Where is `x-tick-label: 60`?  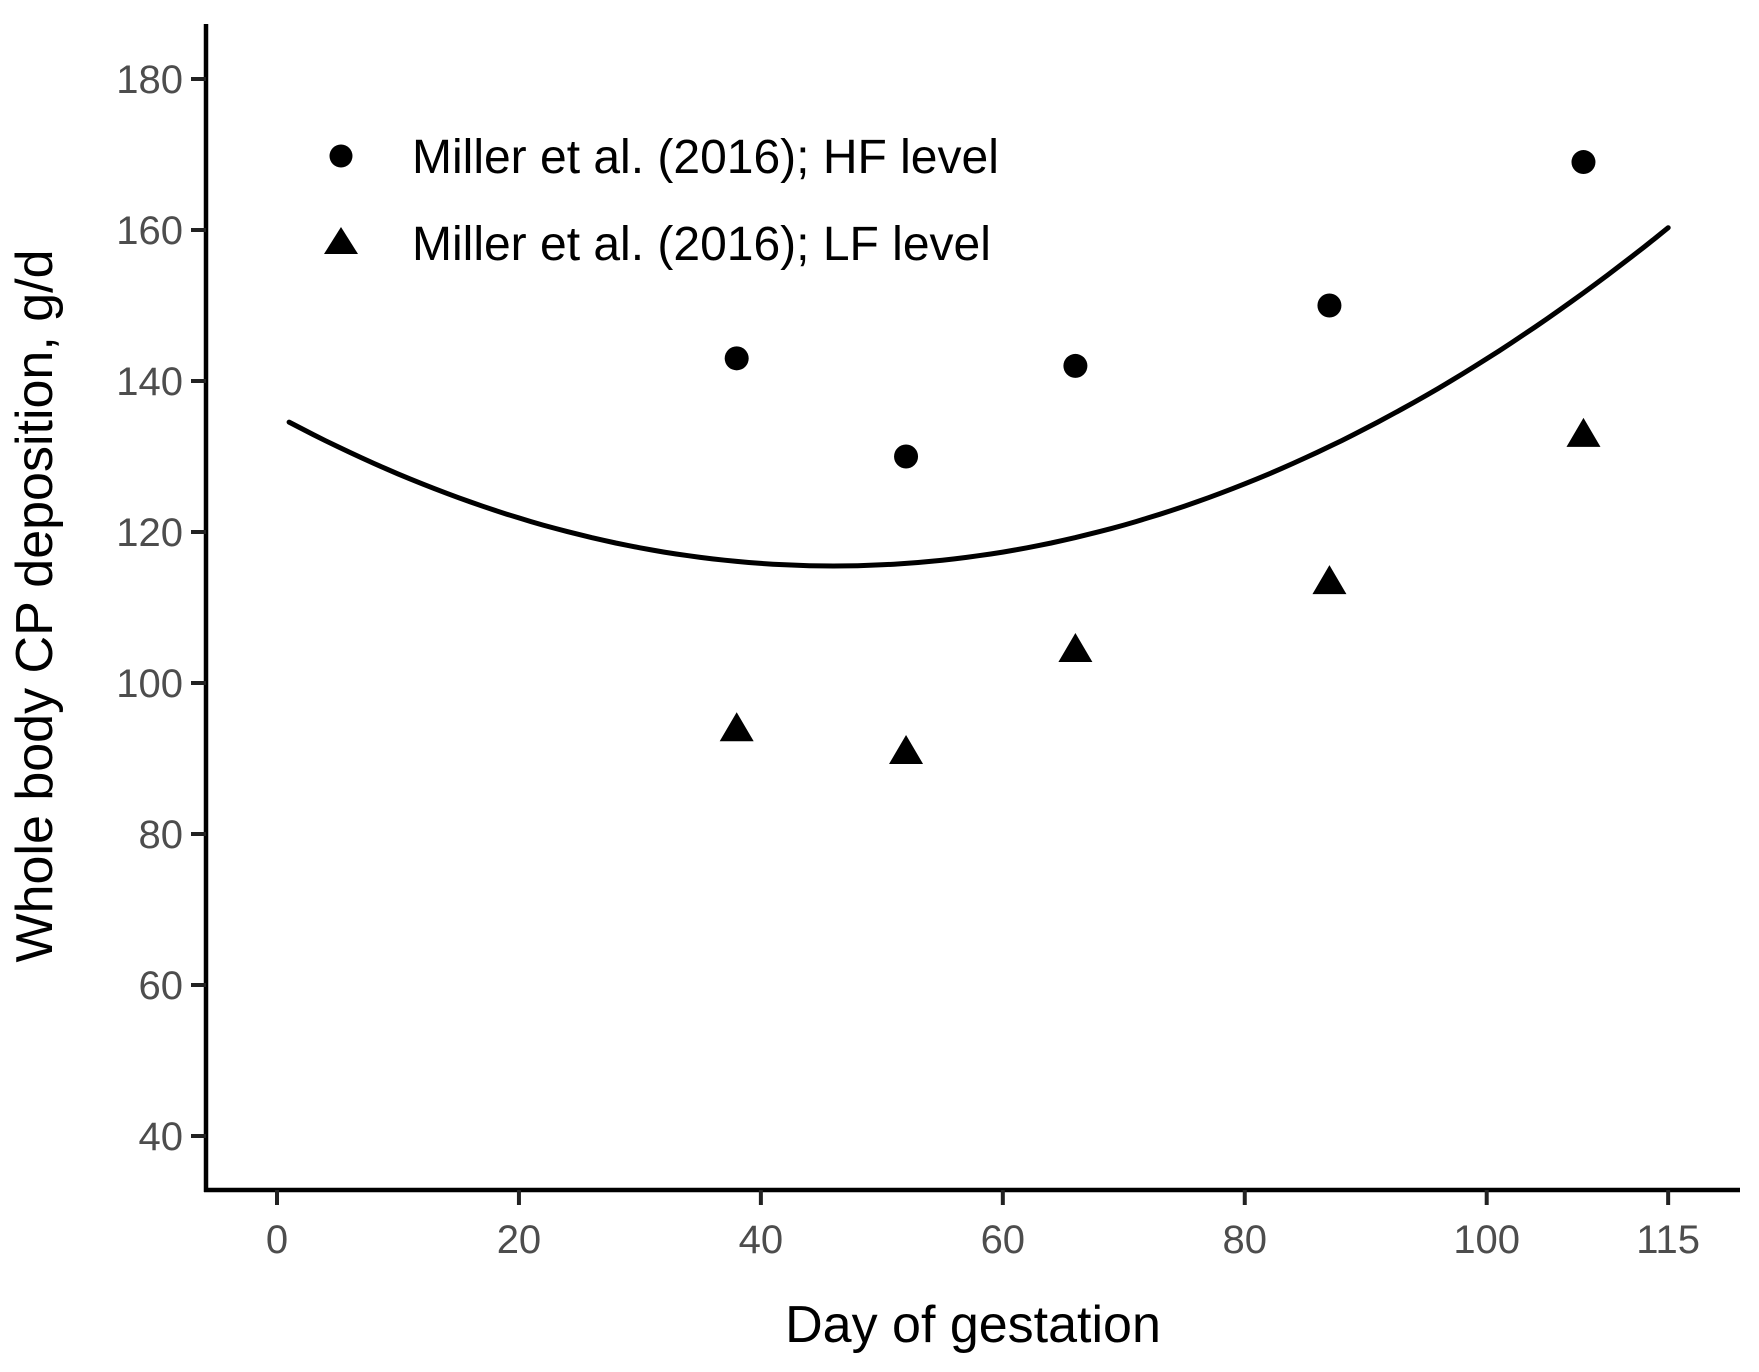
x-tick-label: 60 is located at coordinates (1003, 1240).